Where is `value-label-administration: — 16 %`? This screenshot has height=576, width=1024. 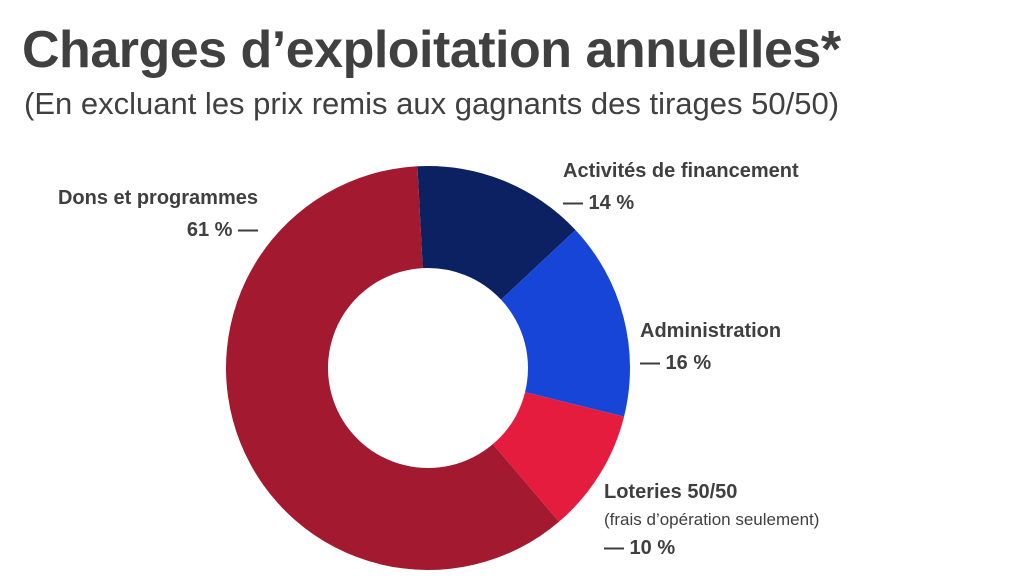
value-label-administration: — 16 % is located at coordinates (676, 363).